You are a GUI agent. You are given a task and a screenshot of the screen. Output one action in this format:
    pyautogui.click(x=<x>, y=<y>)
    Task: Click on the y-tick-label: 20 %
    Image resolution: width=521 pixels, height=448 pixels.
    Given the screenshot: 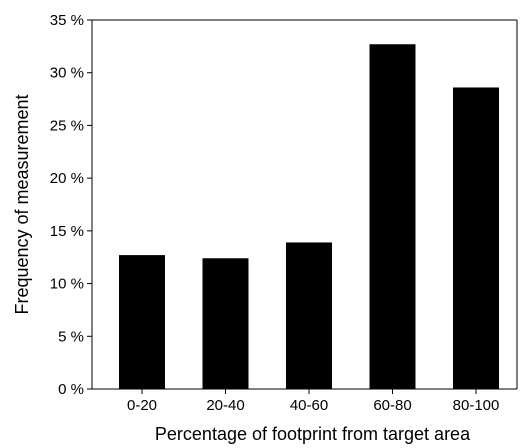 What is the action you would take?
    pyautogui.click(x=67, y=178)
    